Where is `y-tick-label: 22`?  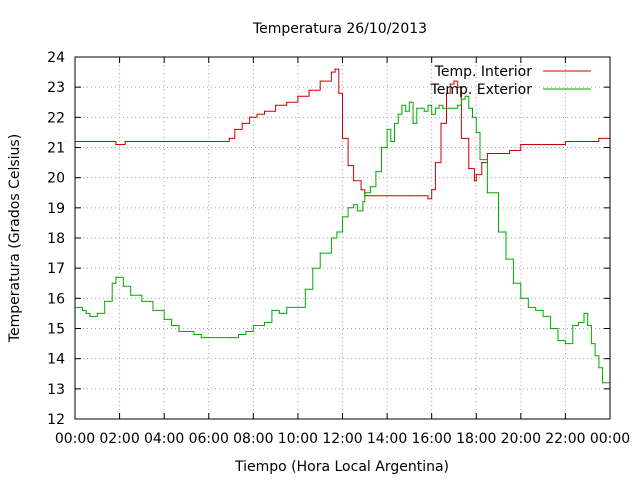 y-tick-label: 22 is located at coordinates (56, 118).